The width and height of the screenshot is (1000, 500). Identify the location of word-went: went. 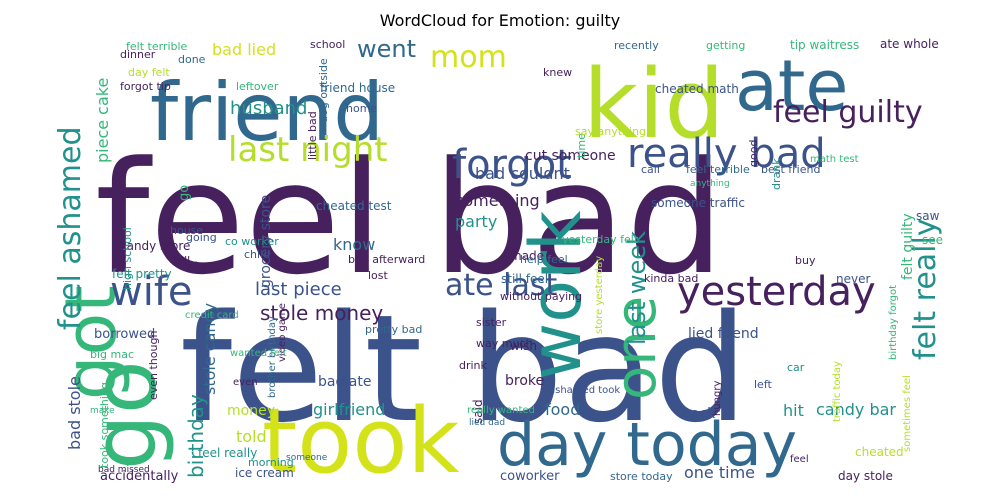
(386, 49).